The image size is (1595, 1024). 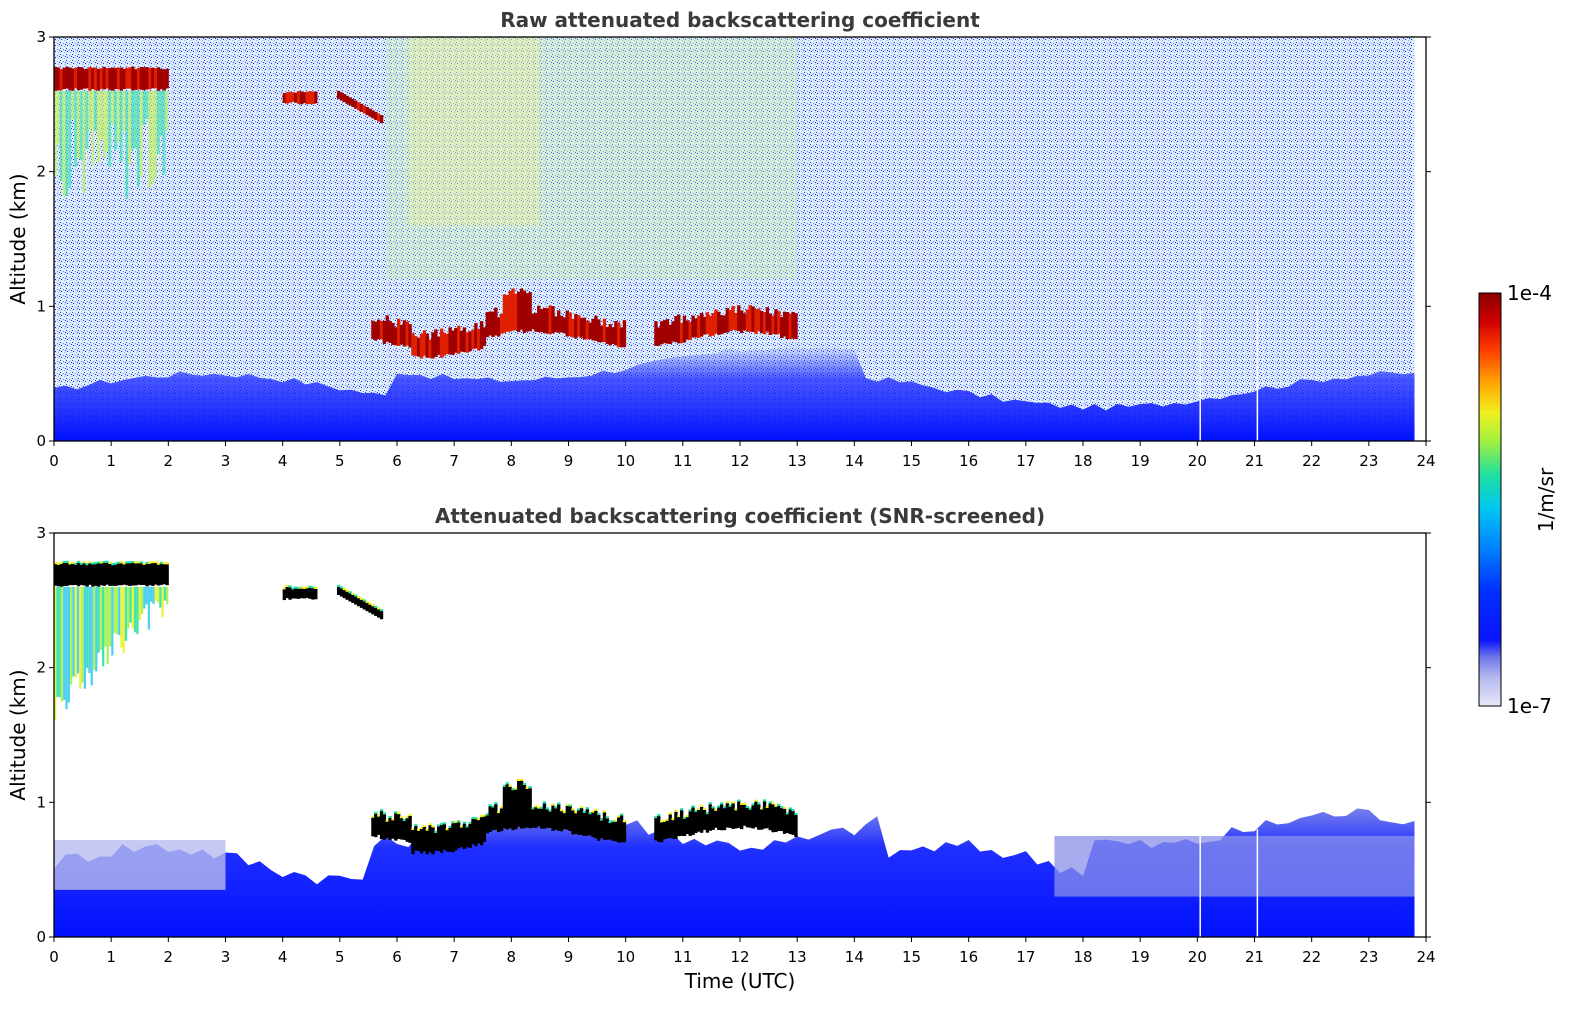 I want to click on x-tick-label: 10, so click(x=625, y=461).